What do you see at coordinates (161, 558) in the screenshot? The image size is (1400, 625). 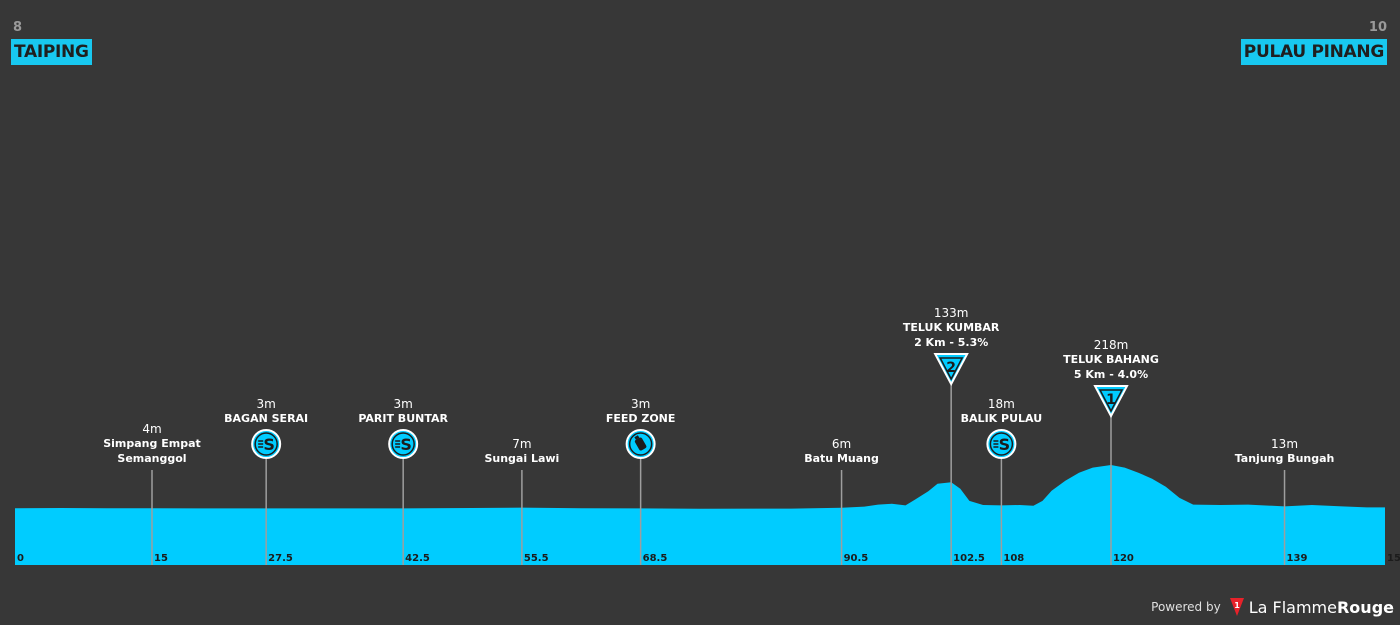 I see `km-tick-label: 15` at bounding box center [161, 558].